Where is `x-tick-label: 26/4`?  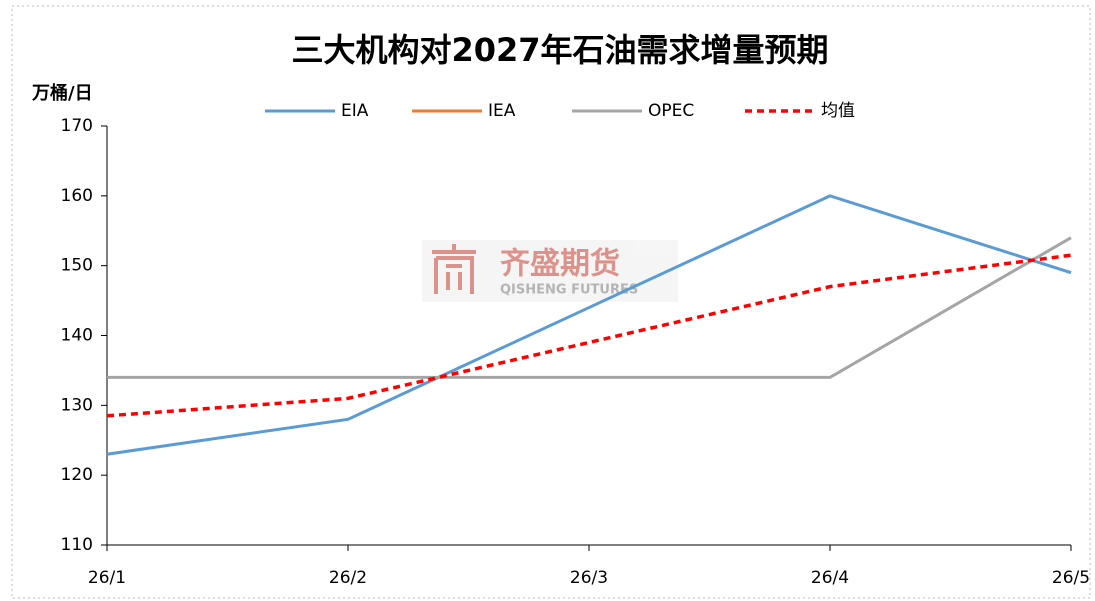
x-tick-label: 26/4 is located at coordinates (830, 578).